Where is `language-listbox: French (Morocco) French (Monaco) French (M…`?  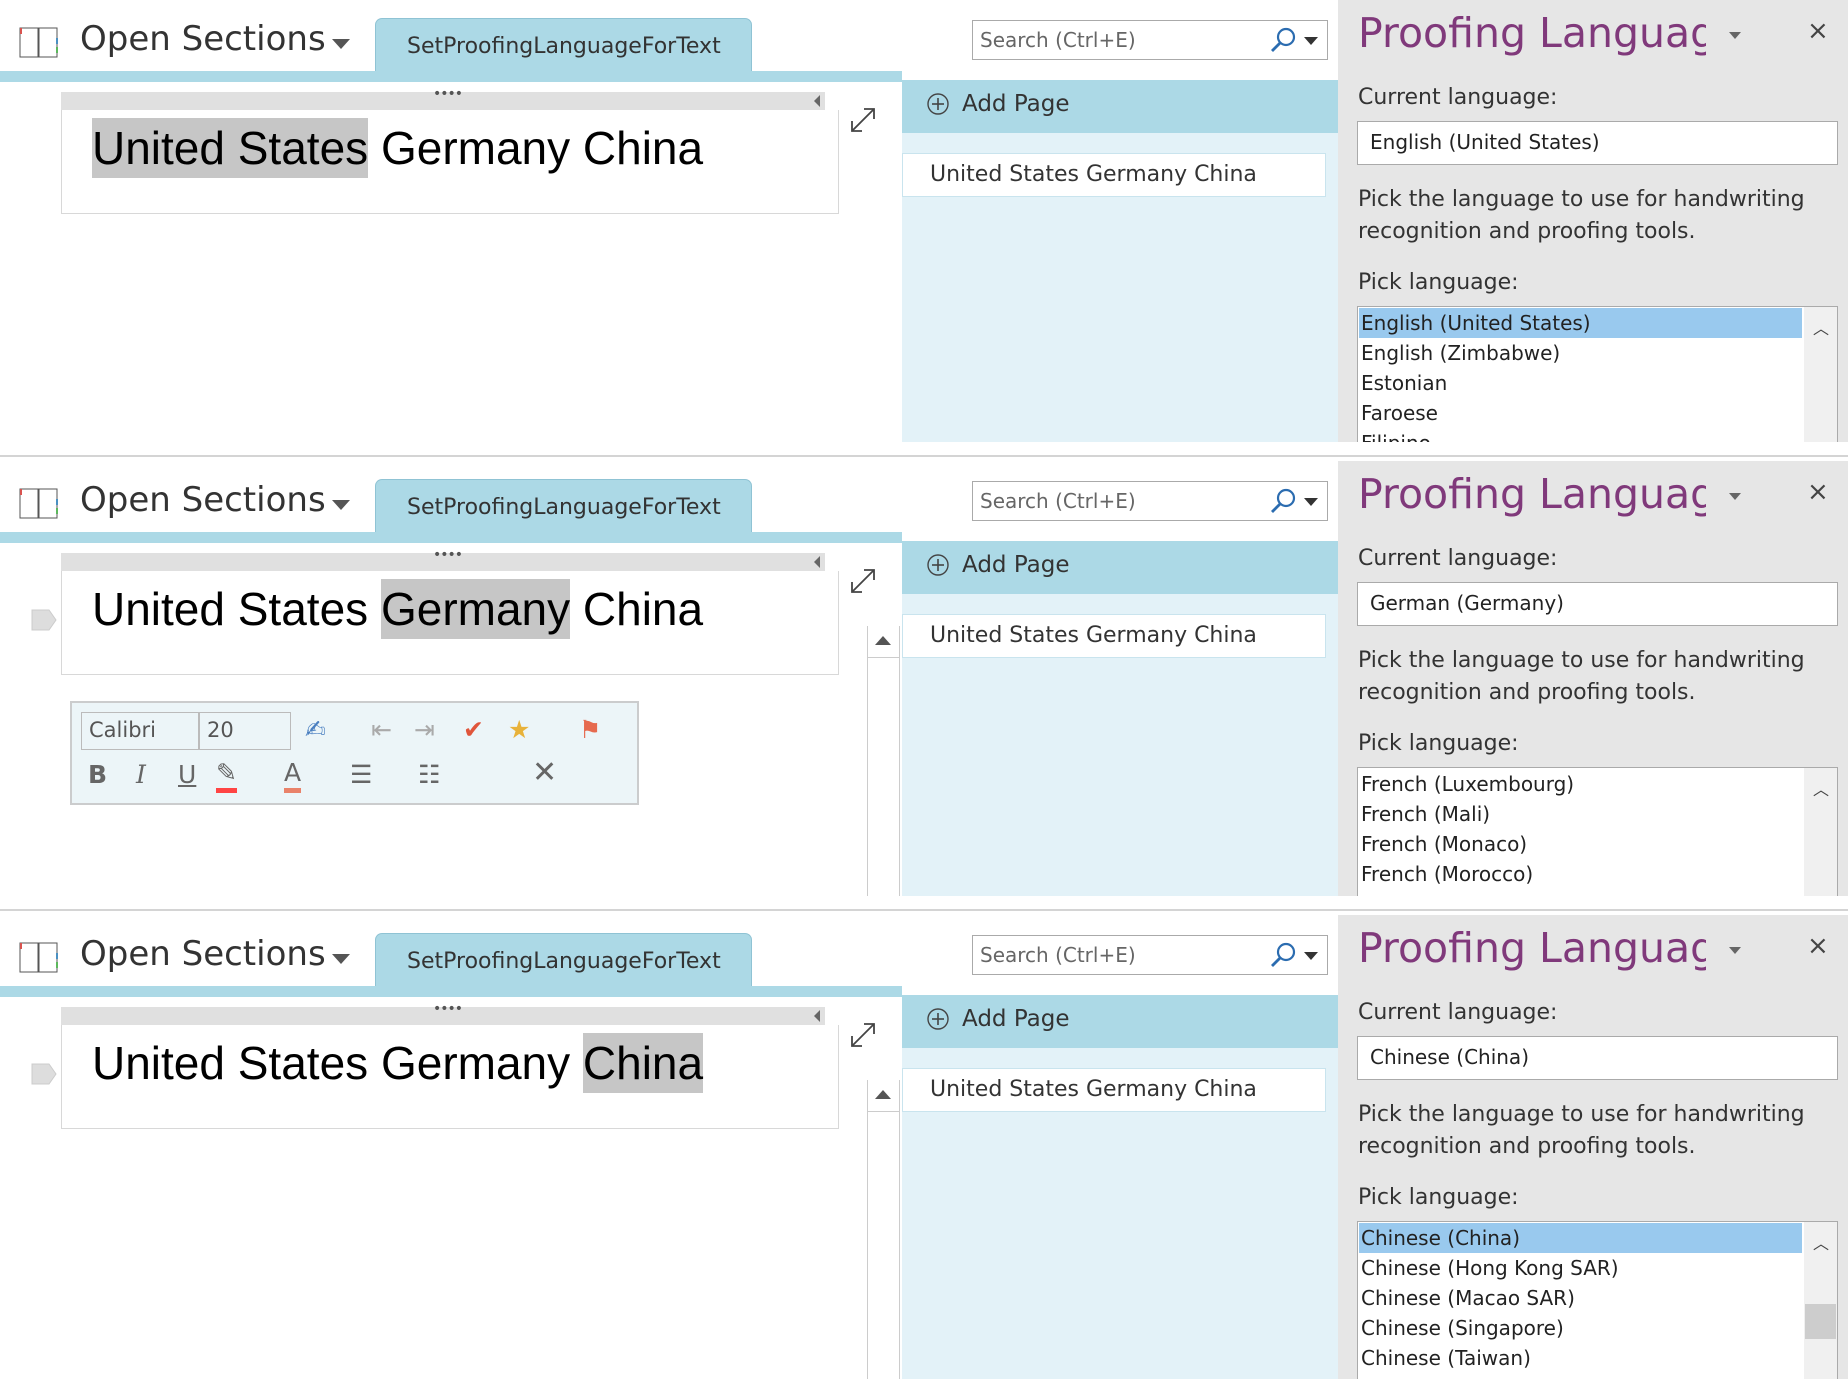
language-listbox: French (Morocco) French (Monaco) French (M… is located at coordinates (1597, 831).